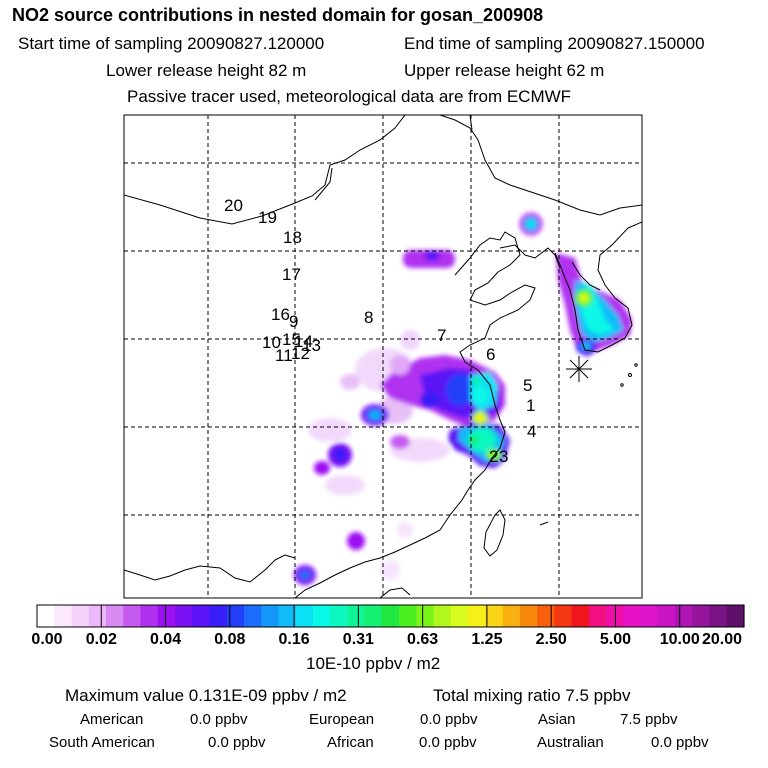 This screenshot has width=768, height=768. I want to click on south-american-value: 0.0 ppbv, so click(237, 742).